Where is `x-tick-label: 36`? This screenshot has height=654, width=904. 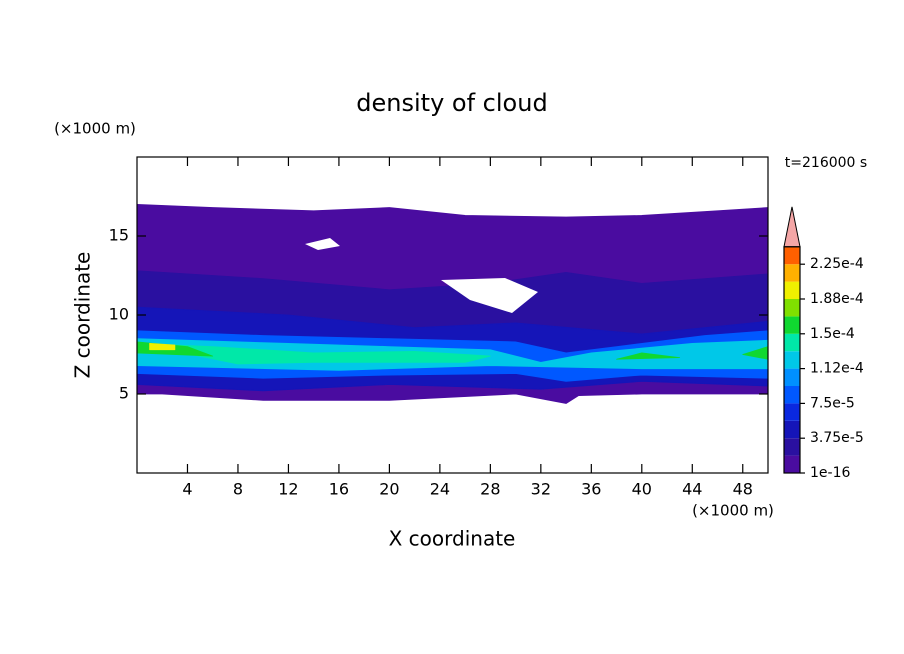
x-tick-label: 36 is located at coordinates (591, 489).